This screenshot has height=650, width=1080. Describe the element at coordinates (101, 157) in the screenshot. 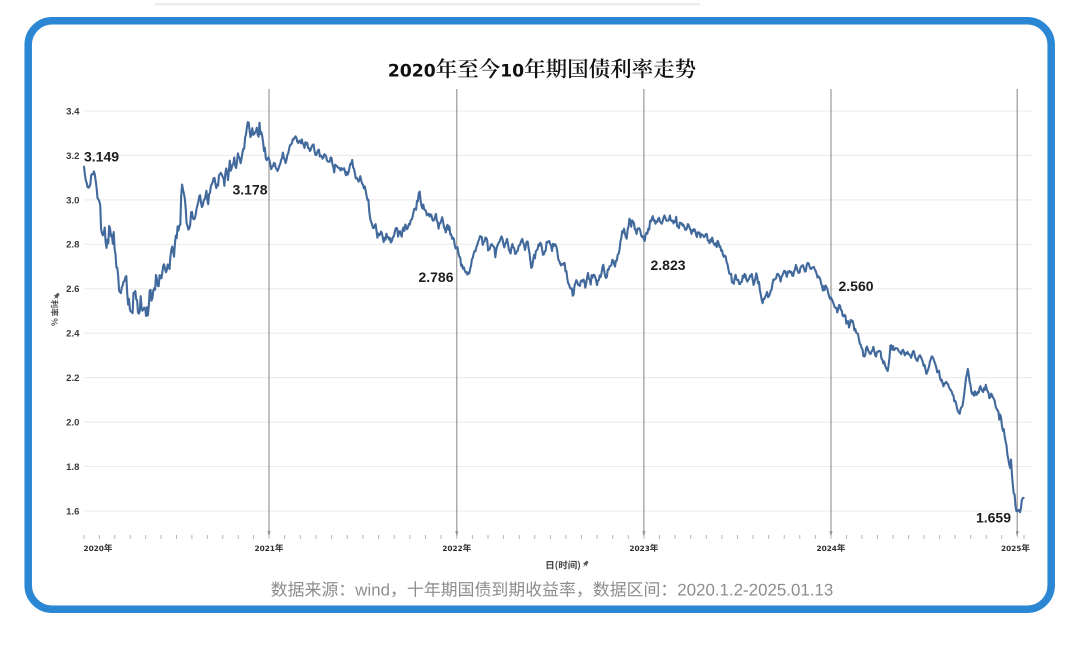

I see `svg-text: 3.149` at that location.